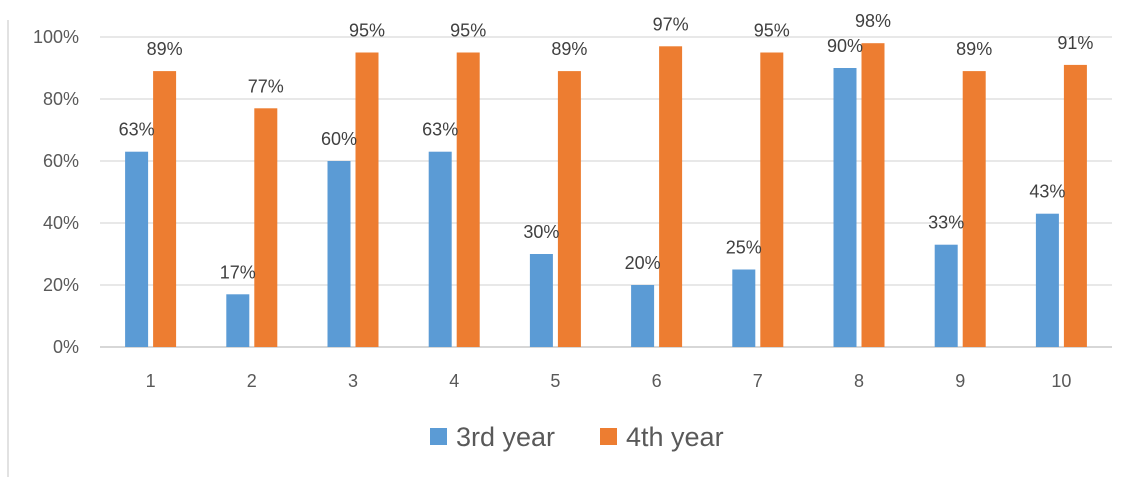 This screenshot has height=477, width=1135. Describe the element at coordinates (266, 86) in the screenshot. I see `data-label: 77%` at that location.